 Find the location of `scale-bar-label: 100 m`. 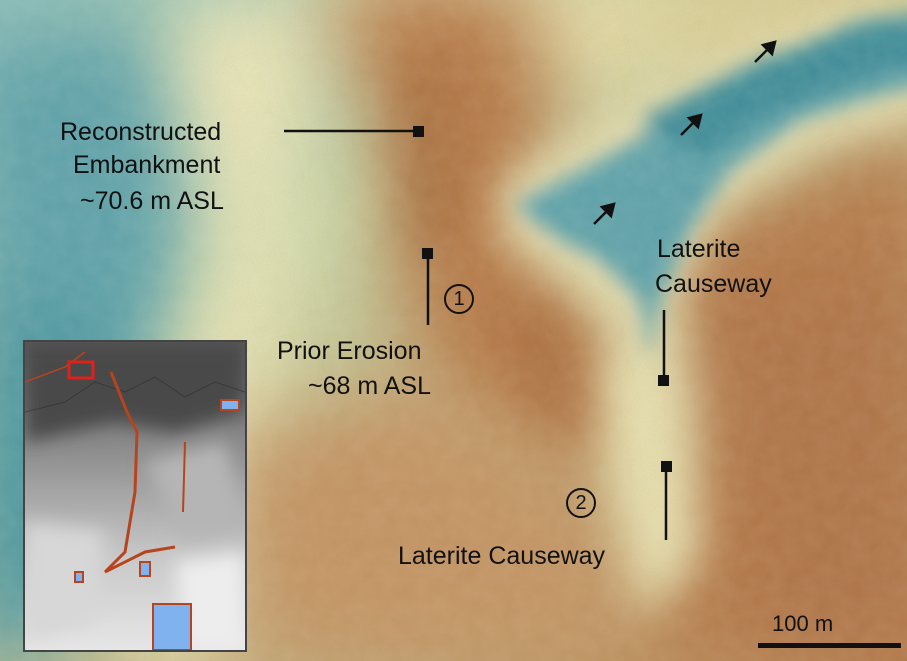

scale-bar-label: 100 m is located at coordinates (803, 623).